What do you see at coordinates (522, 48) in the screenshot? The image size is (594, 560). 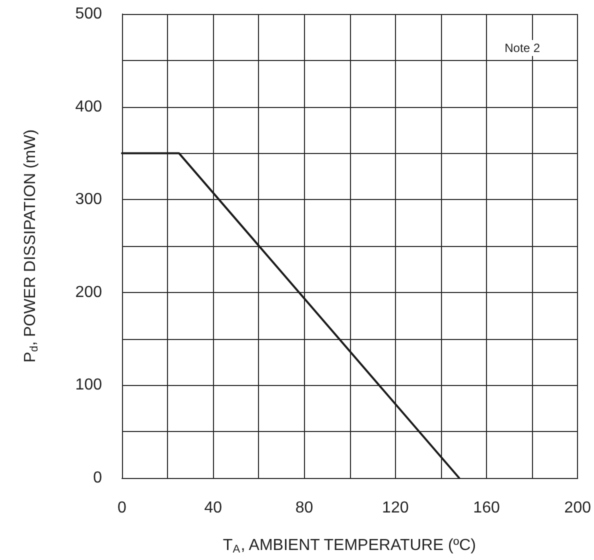 I see `annotation: Note 2` at bounding box center [522, 48].